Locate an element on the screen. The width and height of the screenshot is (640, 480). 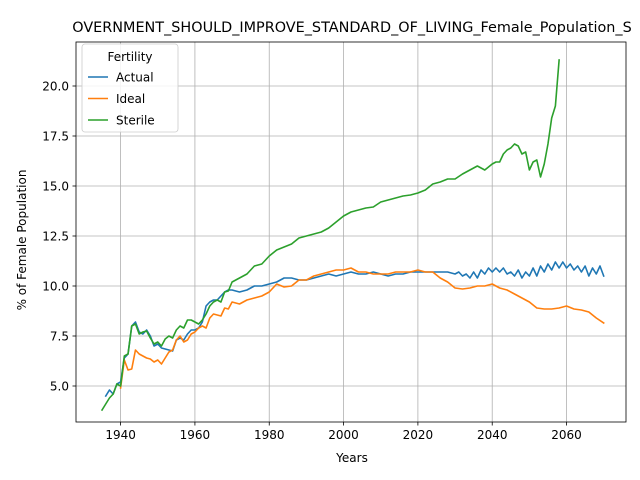
x-tick-label: 1980 is located at coordinates (269, 435).